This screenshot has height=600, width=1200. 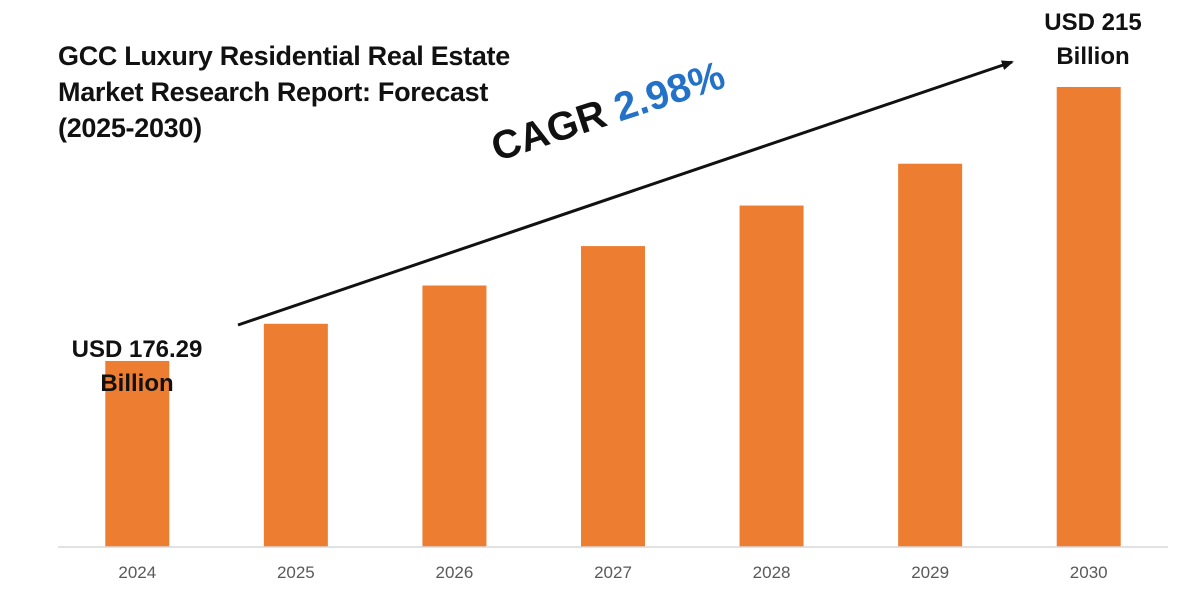 I want to click on x-tick-label-2026: 2026, so click(x=455, y=572).